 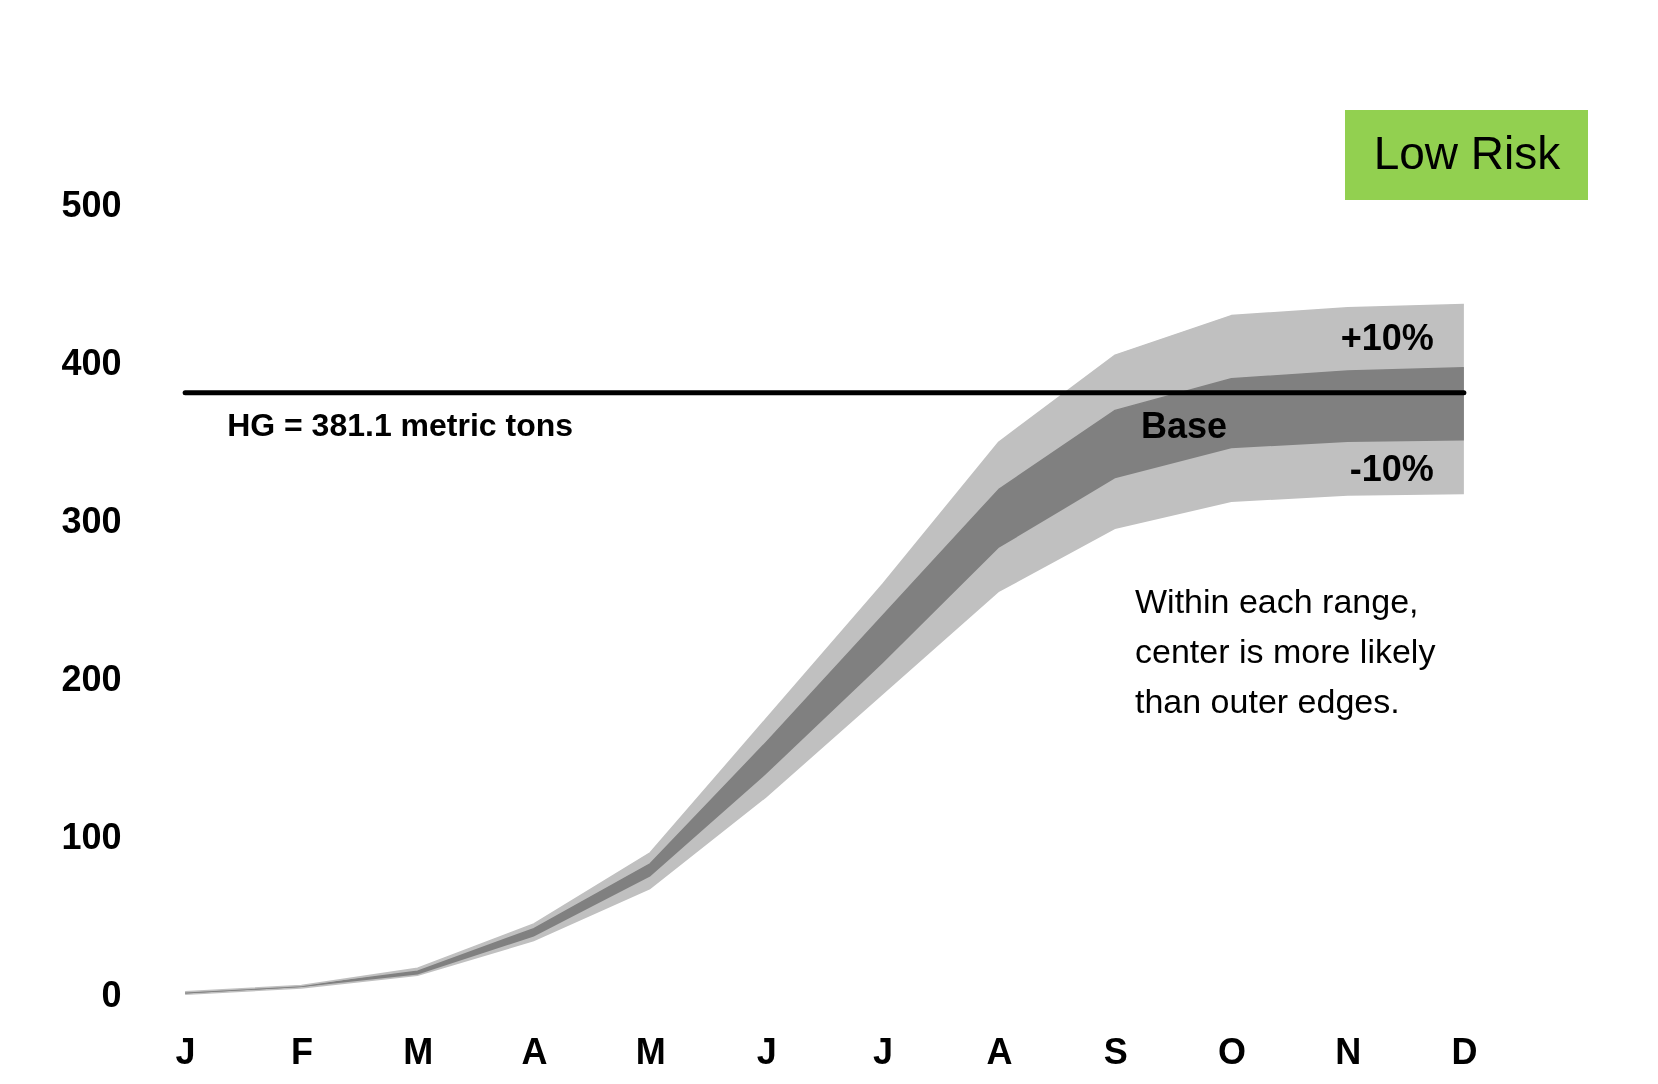 I want to click on annotation: -10%, so click(x=1391, y=469).